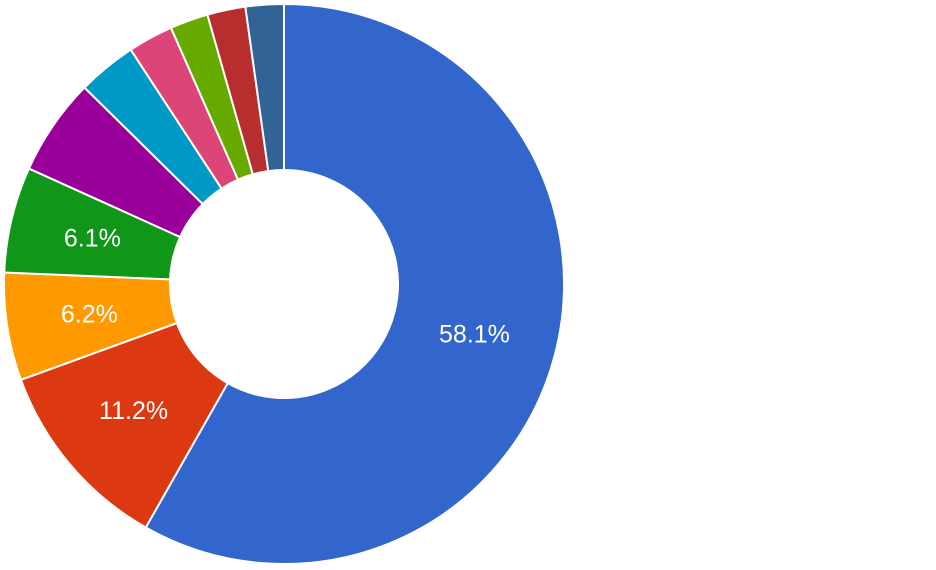 The width and height of the screenshot is (936, 570). Describe the element at coordinates (474, 334) in the screenshot. I see `slice-label-0: 58.1%` at that location.